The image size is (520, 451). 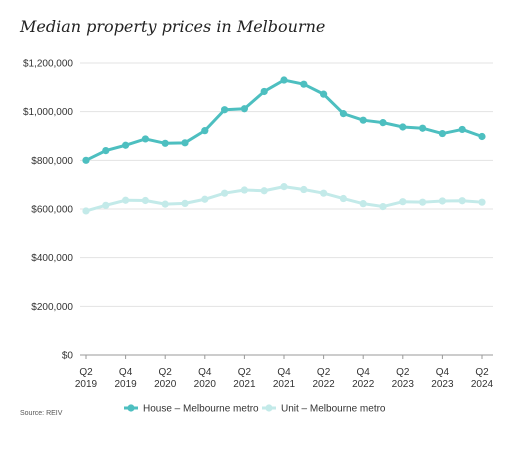 I want to click on series-line, so click(x=284, y=120).